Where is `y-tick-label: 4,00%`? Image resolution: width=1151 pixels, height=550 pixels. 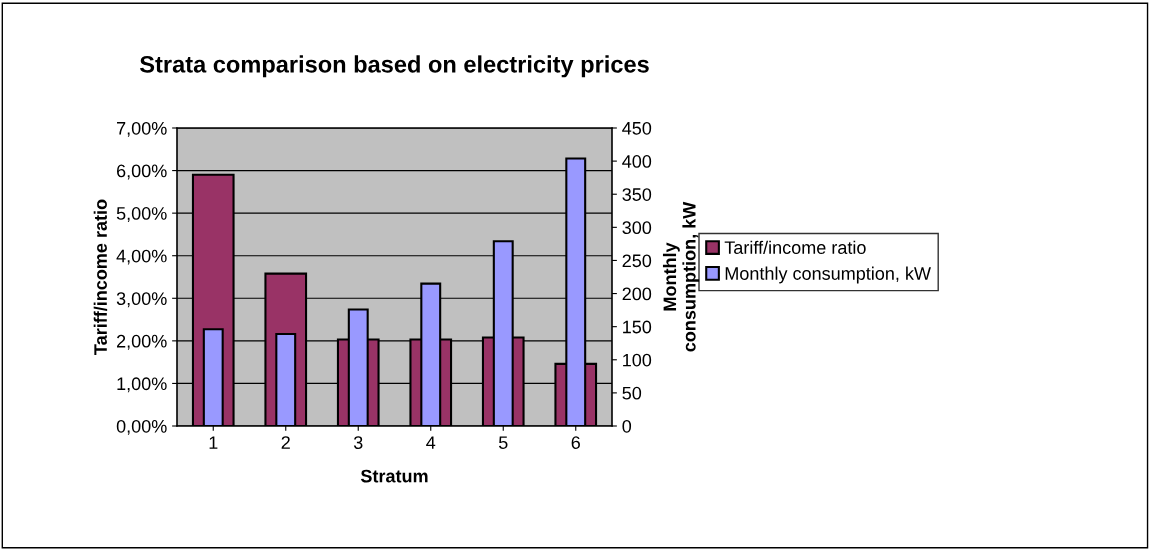
y-tick-label: 4,00% is located at coordinates (141, 257).